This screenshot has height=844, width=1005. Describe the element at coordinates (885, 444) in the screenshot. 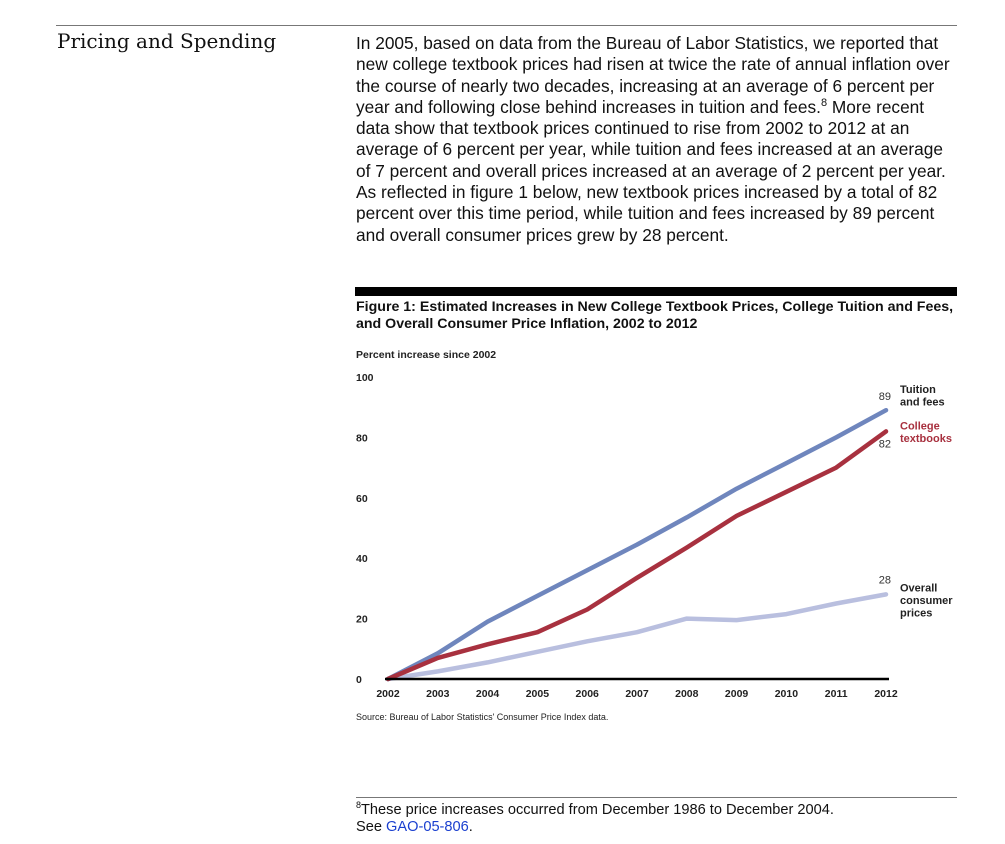

I see `series-end-value-label: 82` at that location.